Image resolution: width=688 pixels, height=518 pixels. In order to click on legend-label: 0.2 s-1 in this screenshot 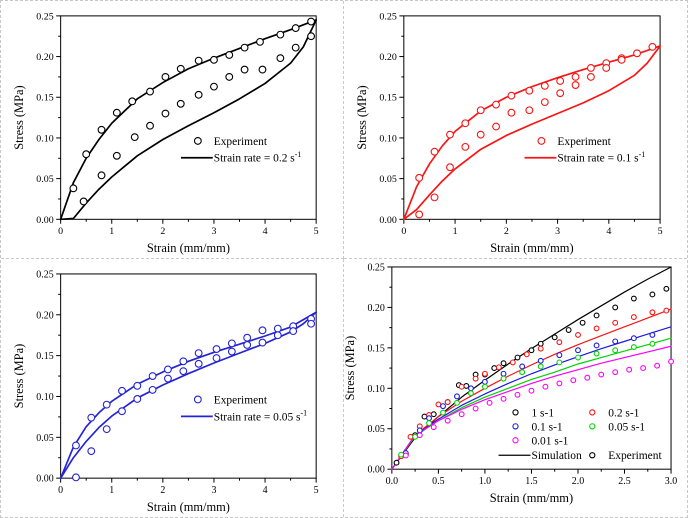, I will do `click(623, 413)`.